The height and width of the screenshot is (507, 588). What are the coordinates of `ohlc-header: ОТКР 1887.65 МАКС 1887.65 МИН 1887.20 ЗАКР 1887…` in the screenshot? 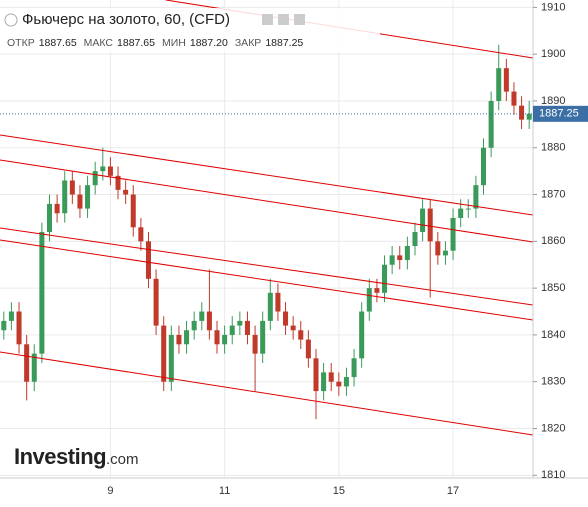 It's located at (155, 43).